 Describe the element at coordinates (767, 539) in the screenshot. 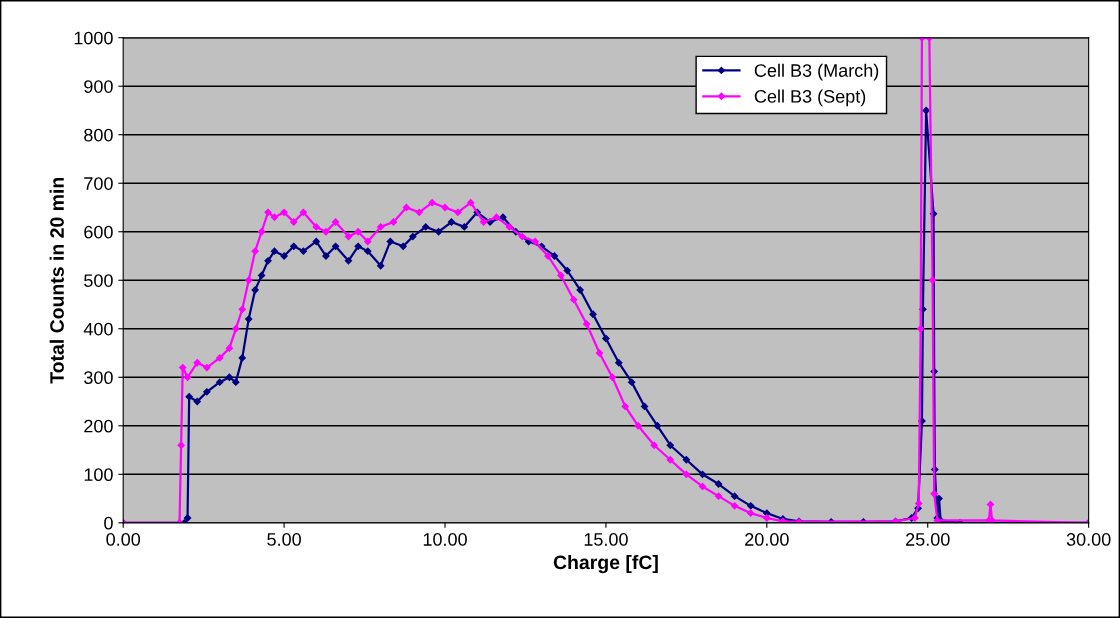

I see `x-tick-label: 20.00` at that location.